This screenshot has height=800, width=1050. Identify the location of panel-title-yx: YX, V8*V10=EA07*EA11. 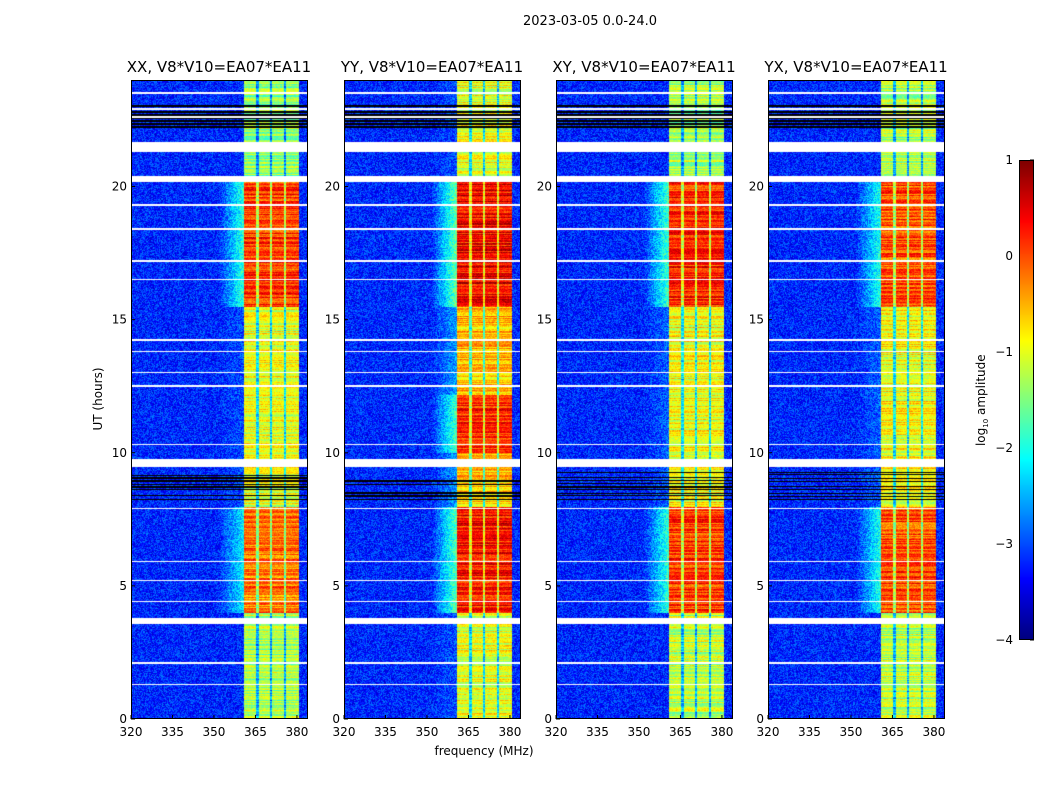
(856, 67).